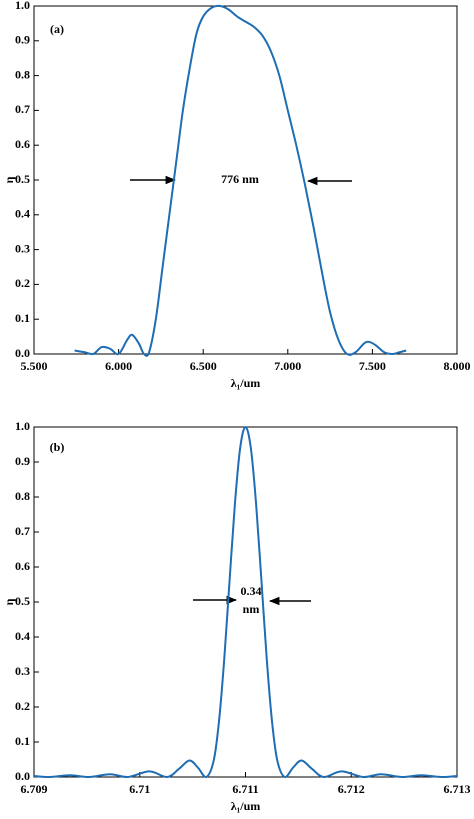 This screenshot has width=474, height=819. I want to click on x-tick-label: 6.713, so click(457, 789).